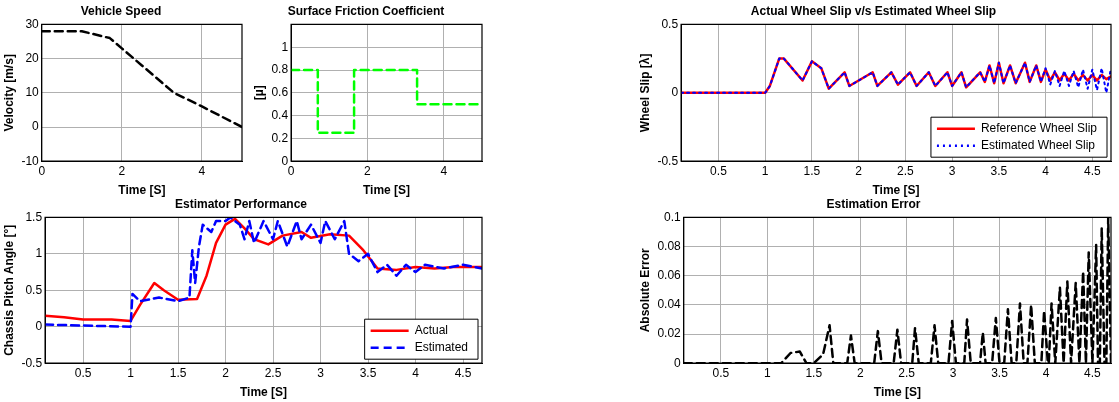 Image resolution: width=1119 pixels, height=402 pixels. I want to click on legend-label: Actual, so click(431, 330).